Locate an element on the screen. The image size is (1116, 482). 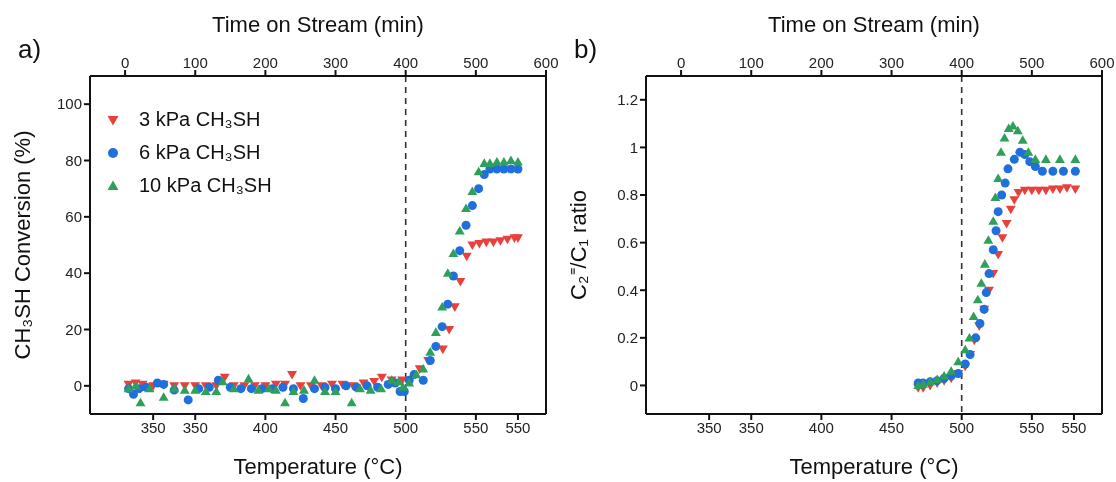
y-tick-label: 0.6 is located at coordinates (627, 242).